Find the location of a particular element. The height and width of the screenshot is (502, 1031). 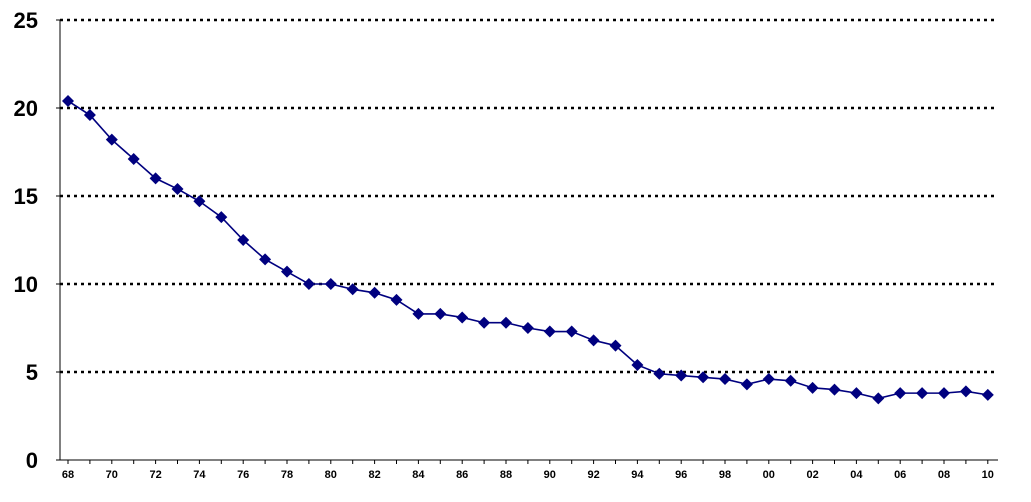

x-tick-label: 68 is located at coordinates (68, 475).